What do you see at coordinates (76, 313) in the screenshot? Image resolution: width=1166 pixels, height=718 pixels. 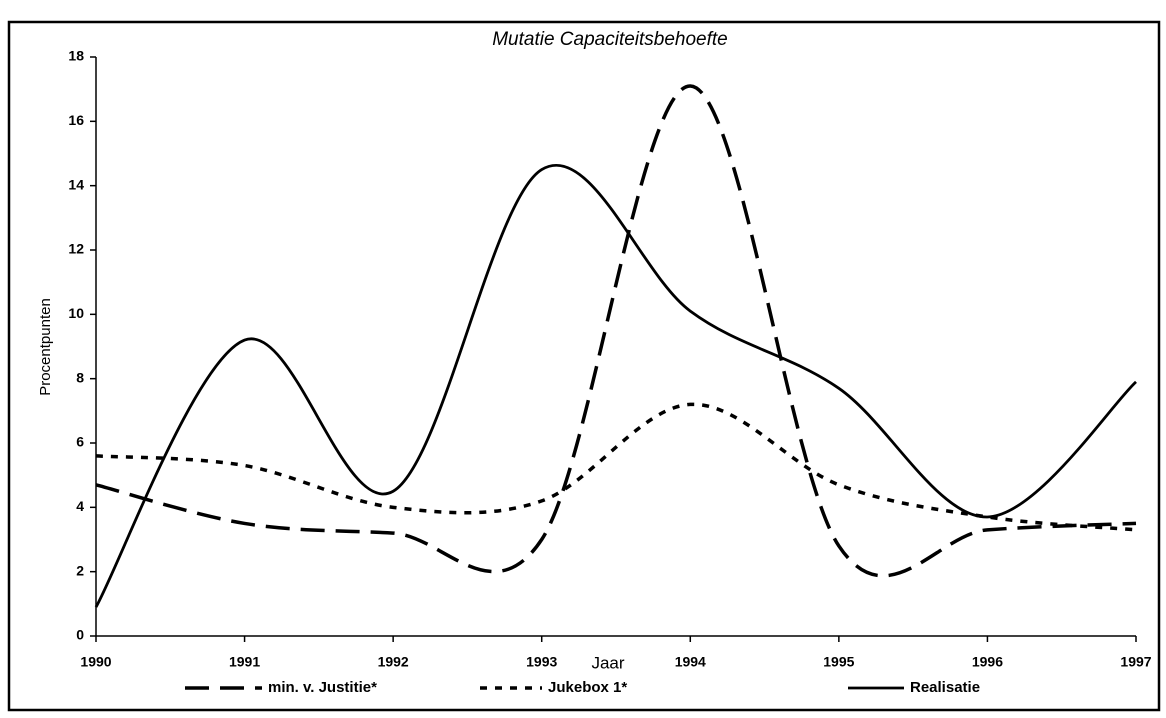 I see `y-tick-label: 10` at bounding box center [76, 313].